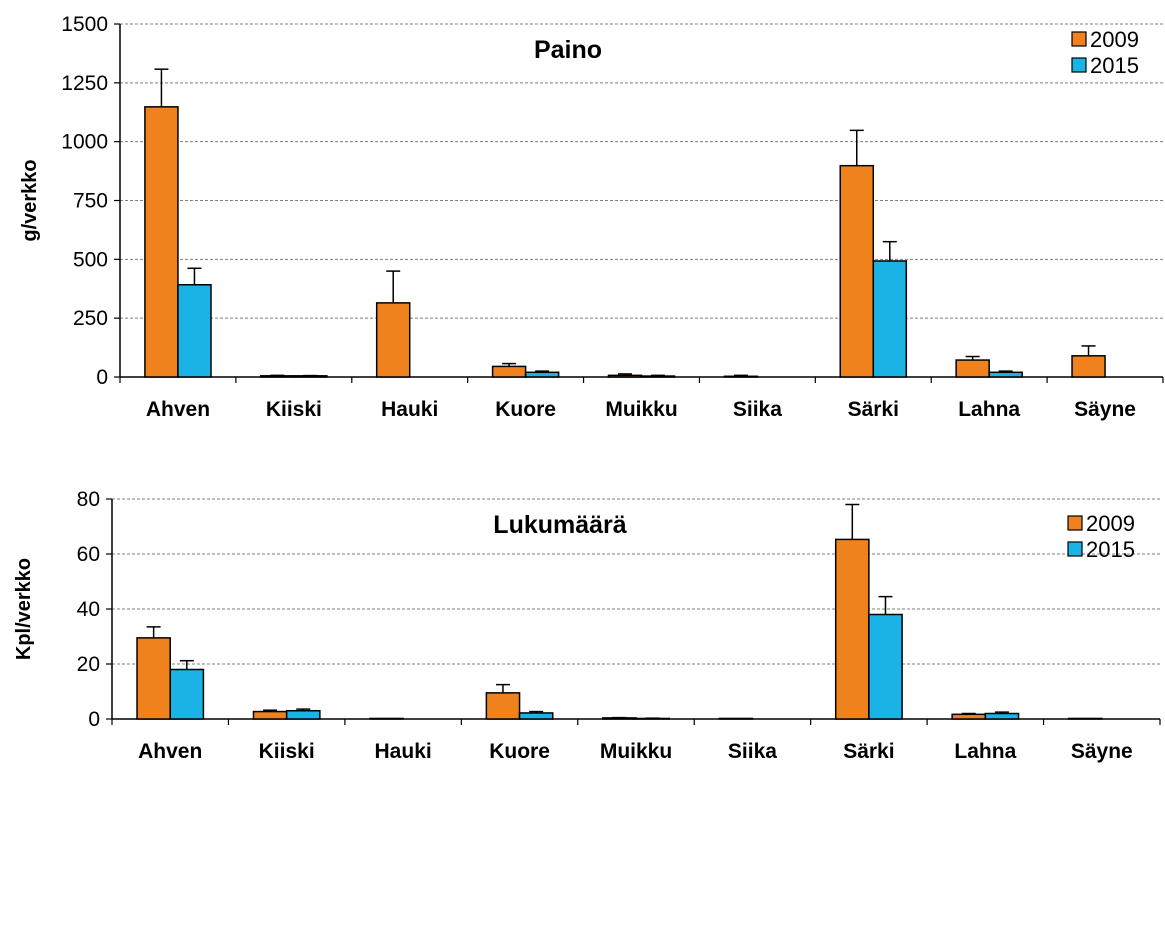 Image resolution: width=1165 pixels, height=938 pixels. I want to click on y-tick-label: 1500, so click(84, 24).